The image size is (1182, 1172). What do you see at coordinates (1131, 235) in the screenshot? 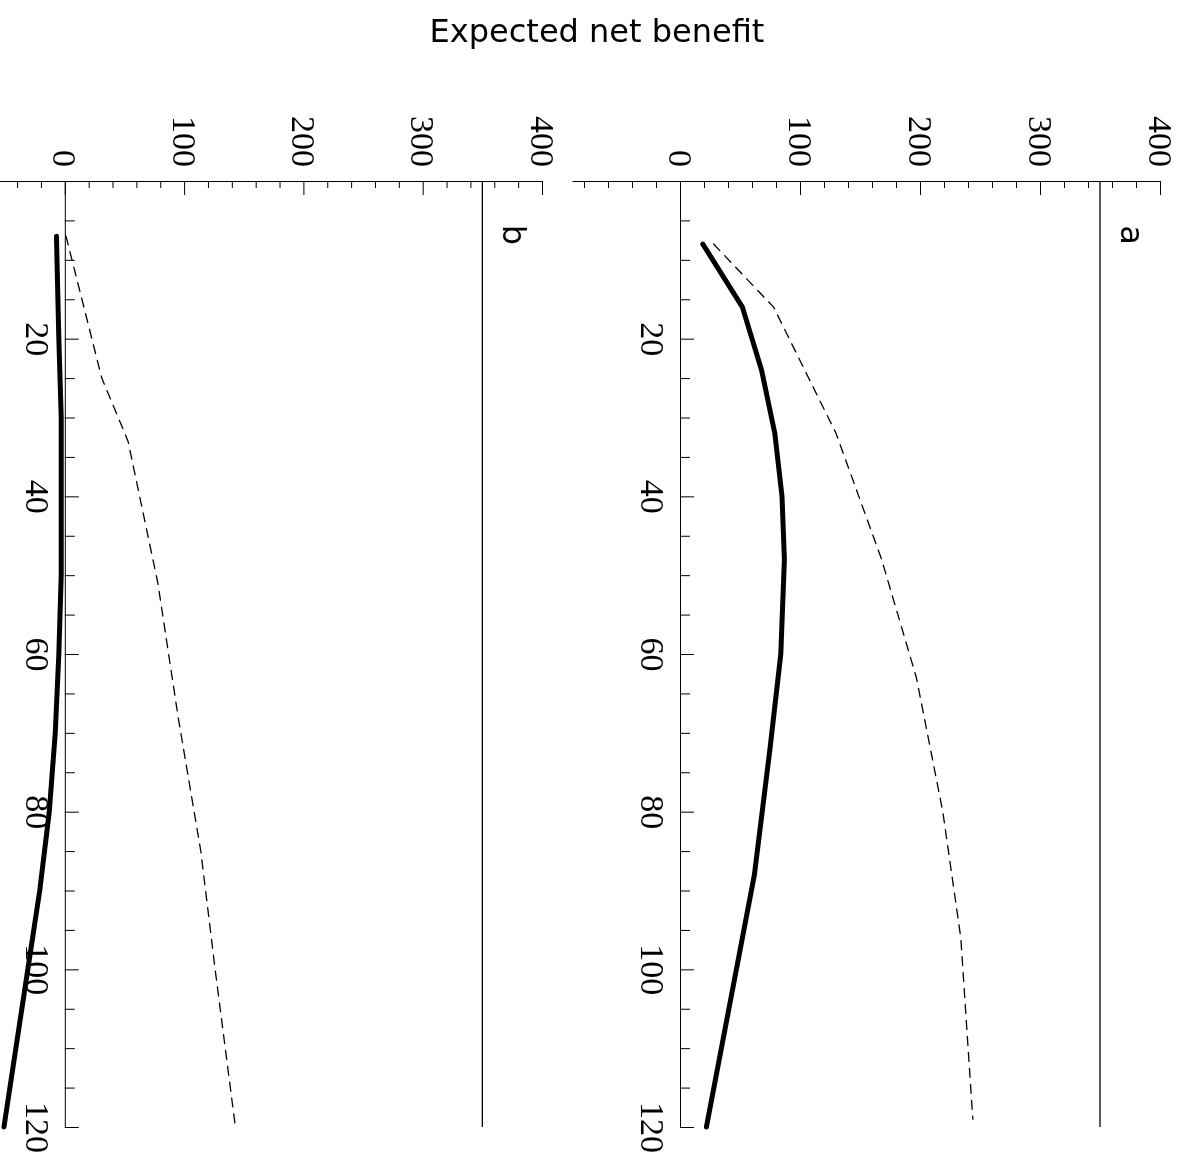
I see `text: a` at bounding box center [1131, 235].